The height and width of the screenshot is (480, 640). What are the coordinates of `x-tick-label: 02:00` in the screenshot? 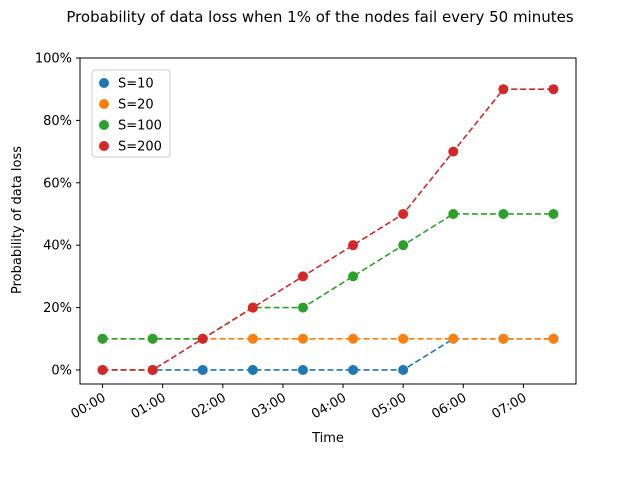 It's located at (209, 406).